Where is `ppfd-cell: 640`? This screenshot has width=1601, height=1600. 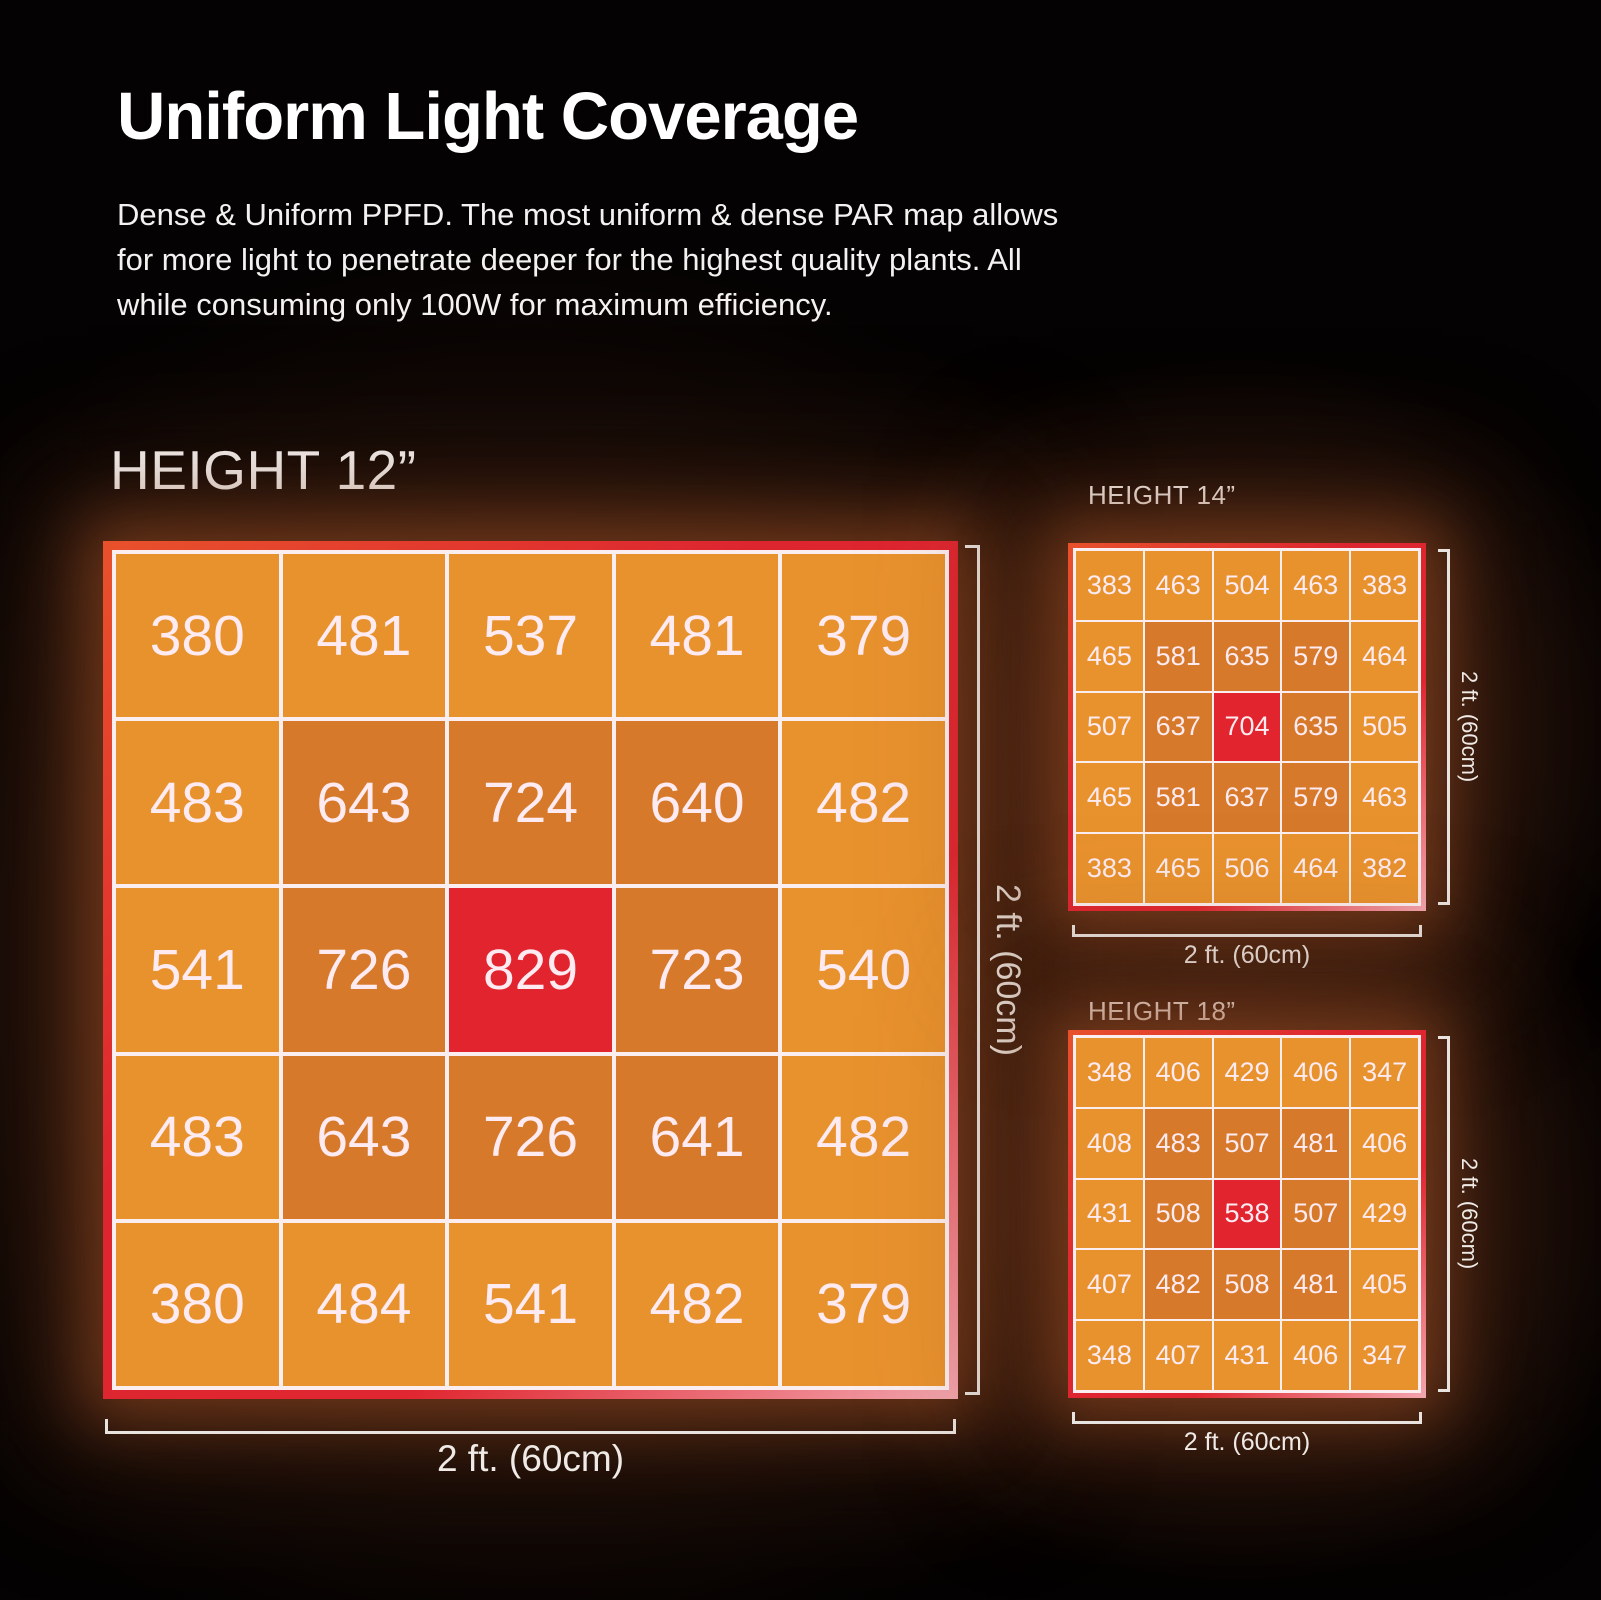 ppfd-cell: 640 is located at coordinates (697, 803).